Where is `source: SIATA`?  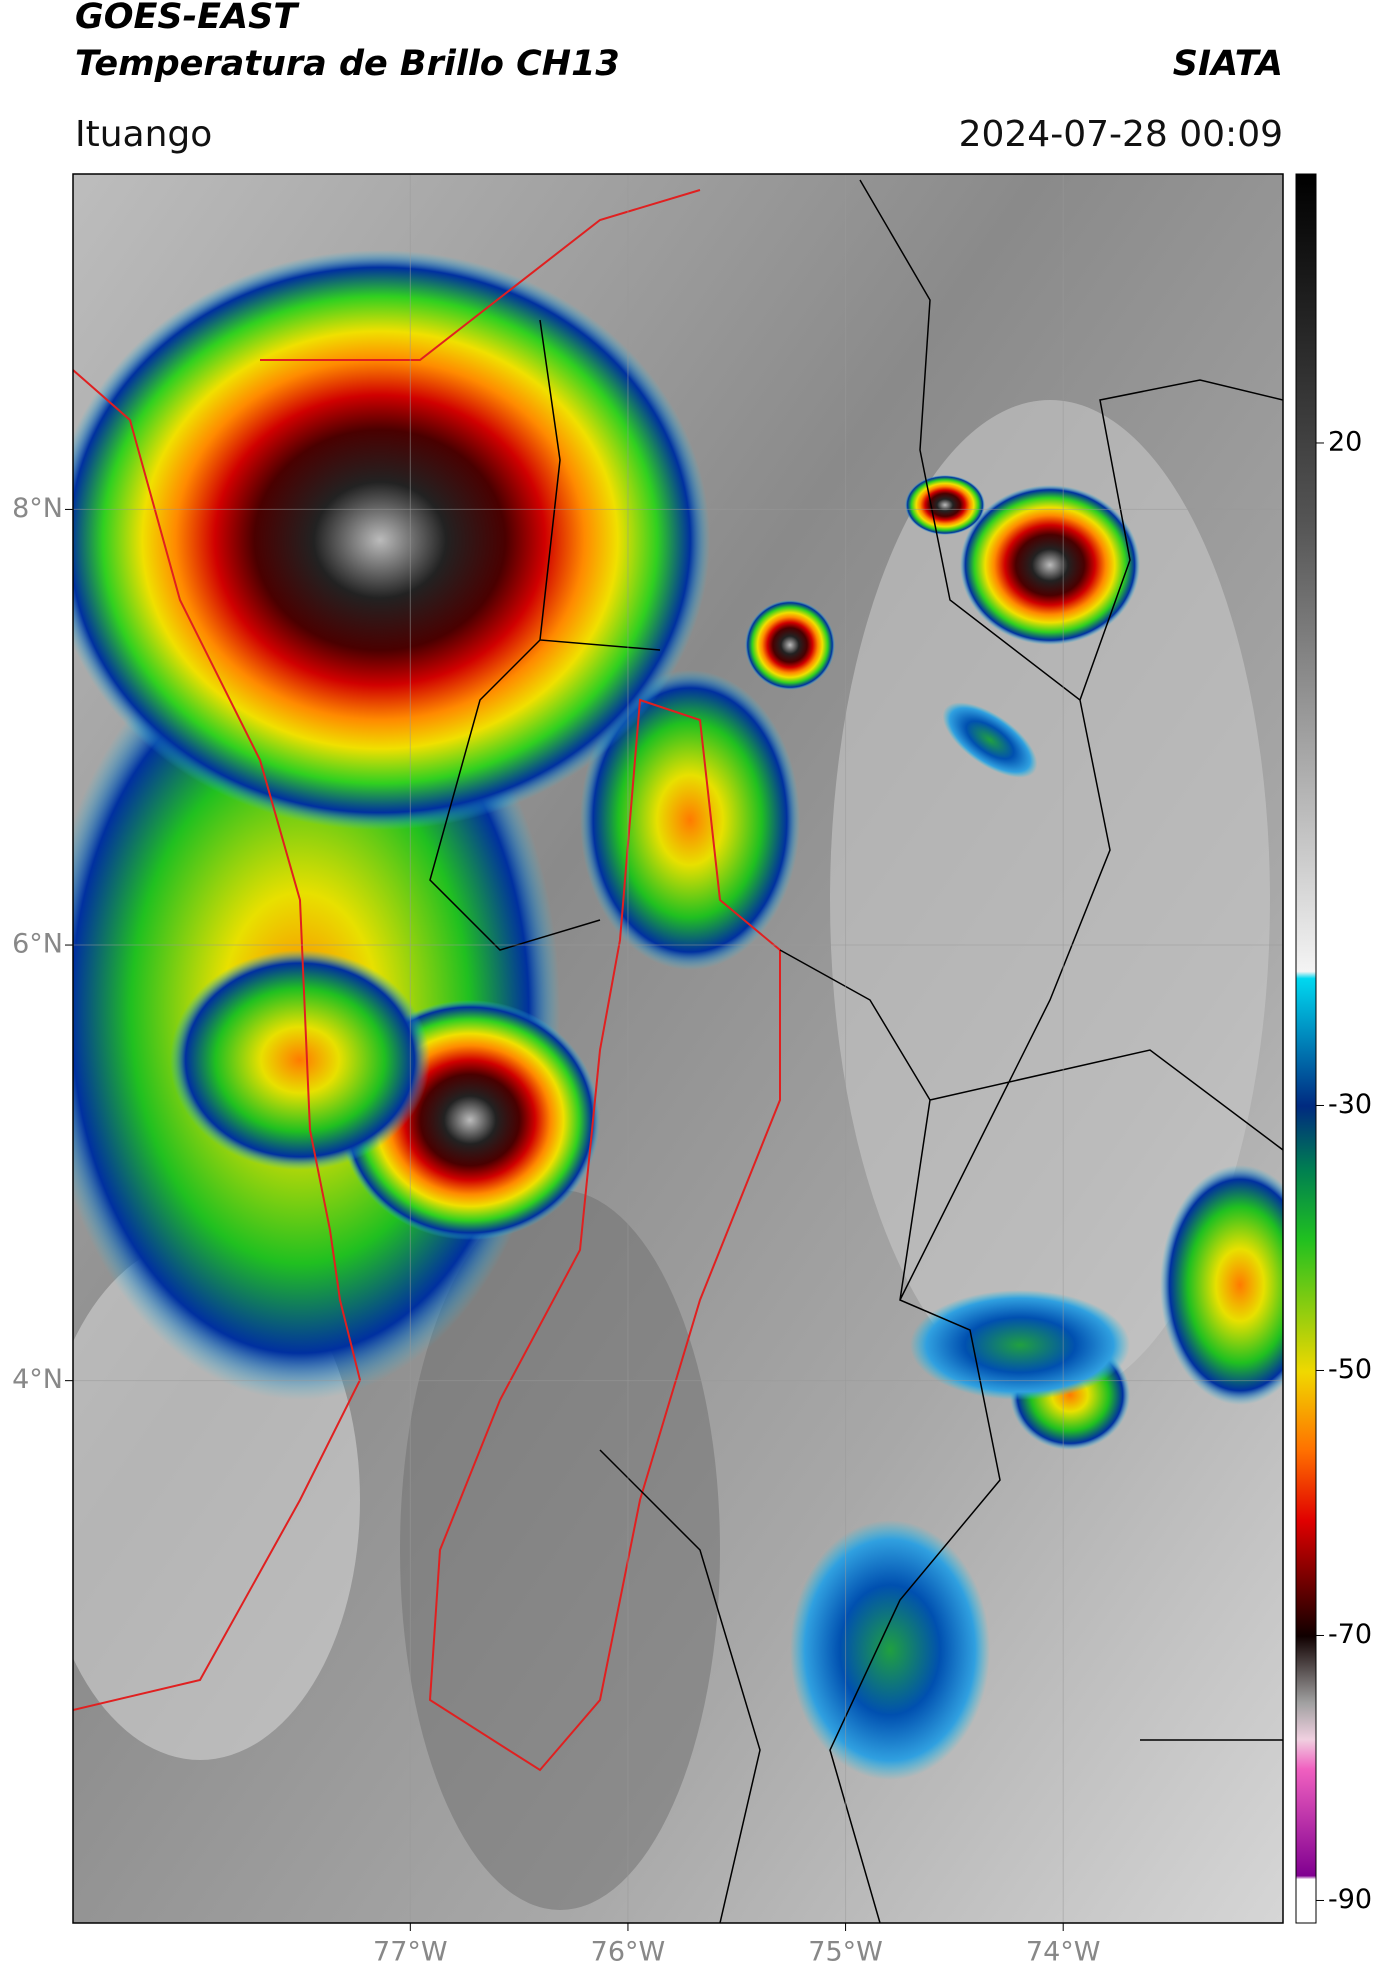 source: SIATA is located at coordinates (1228, 64).